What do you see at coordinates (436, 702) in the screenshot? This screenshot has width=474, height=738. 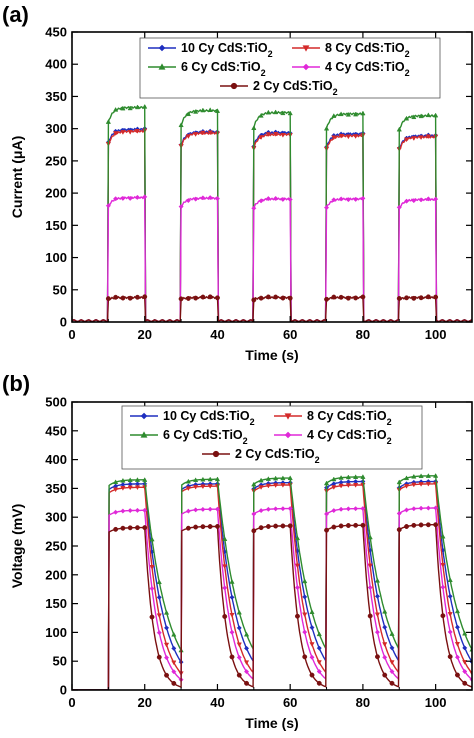 I see `x-tick-label: 100` at bounding box center [436, 702].